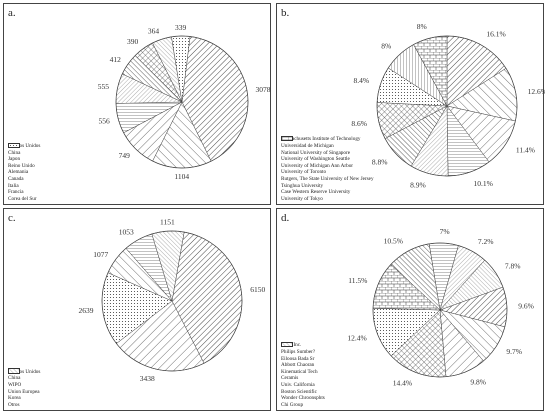 The width and height of the screenshot is (547, 414). I want to click on slice-value-label: 412, so click(116, 59).